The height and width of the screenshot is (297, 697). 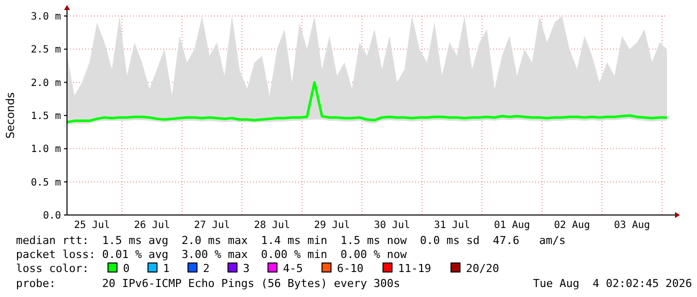 What do you see at coordinates (293, 268) in the screenshot?
I see `legend-label: 4-5` at bounding box center [293, 268].